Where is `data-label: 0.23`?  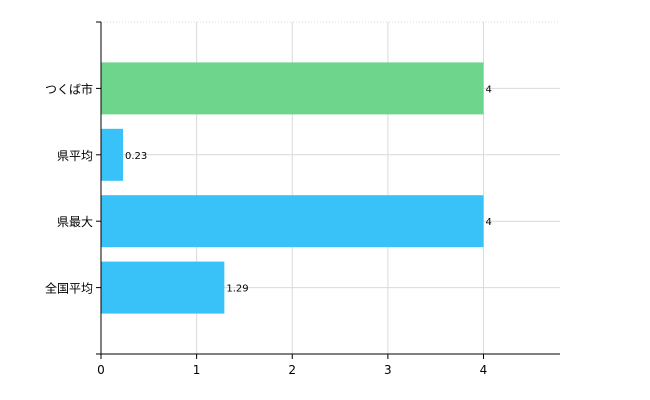
data-label: 0.23 is located at coordinates (136, 156).